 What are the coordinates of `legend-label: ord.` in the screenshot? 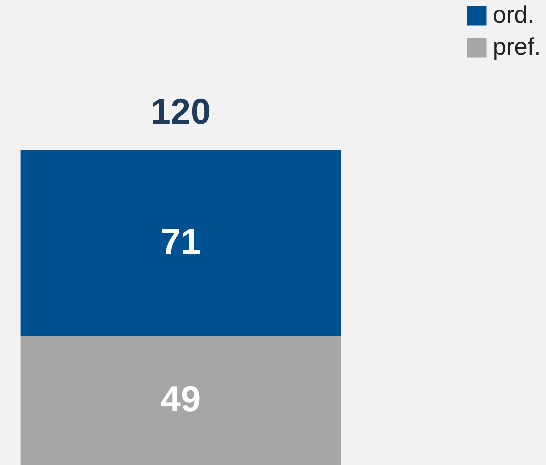 It's located at (513, 15).